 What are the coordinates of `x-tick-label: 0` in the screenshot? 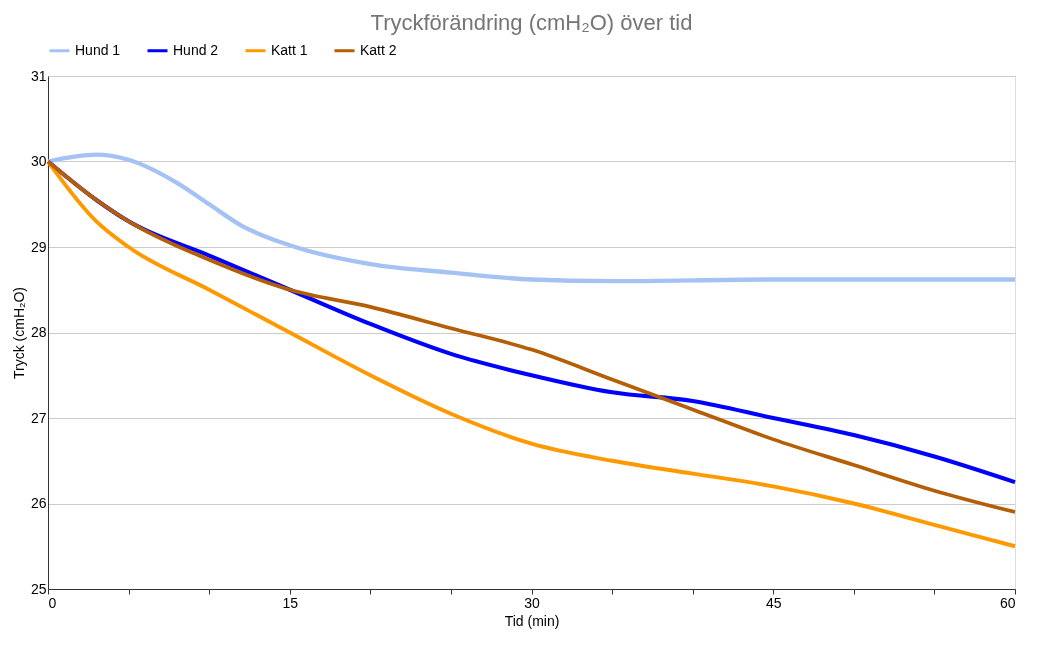 It's located at (52, 602).